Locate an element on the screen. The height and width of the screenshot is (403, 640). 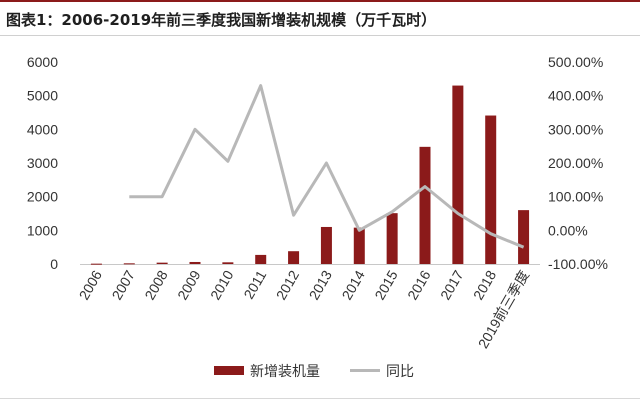
right-tick-label: -100.00% is located at coordinates (578, 264).